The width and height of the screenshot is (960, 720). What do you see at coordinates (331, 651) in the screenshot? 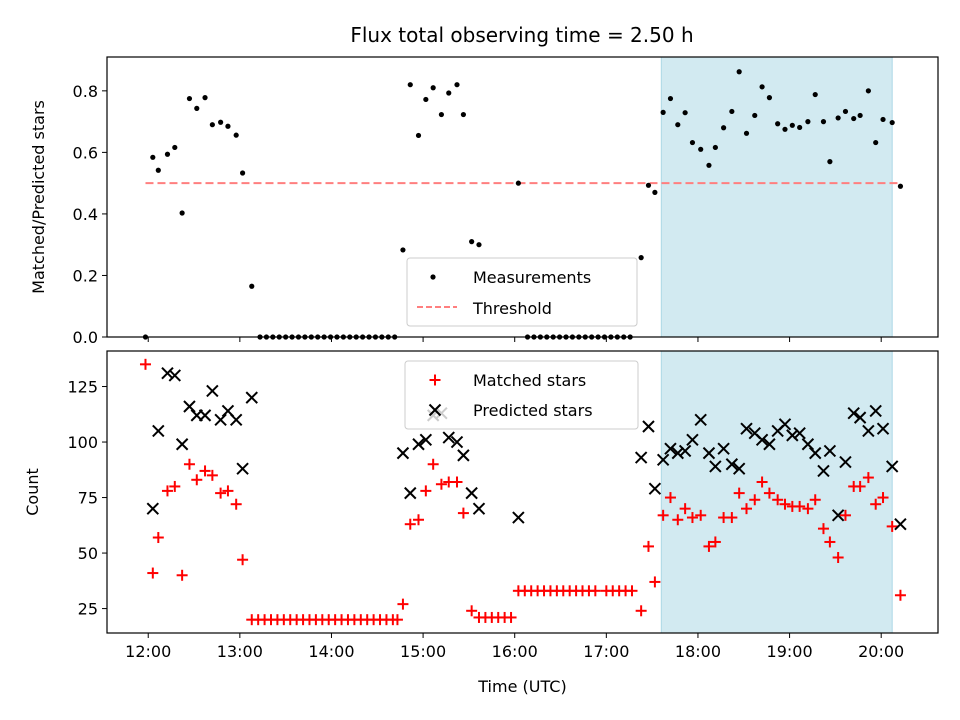
I see `x-tick-label: 14:00` at bounding box center [331, 651].